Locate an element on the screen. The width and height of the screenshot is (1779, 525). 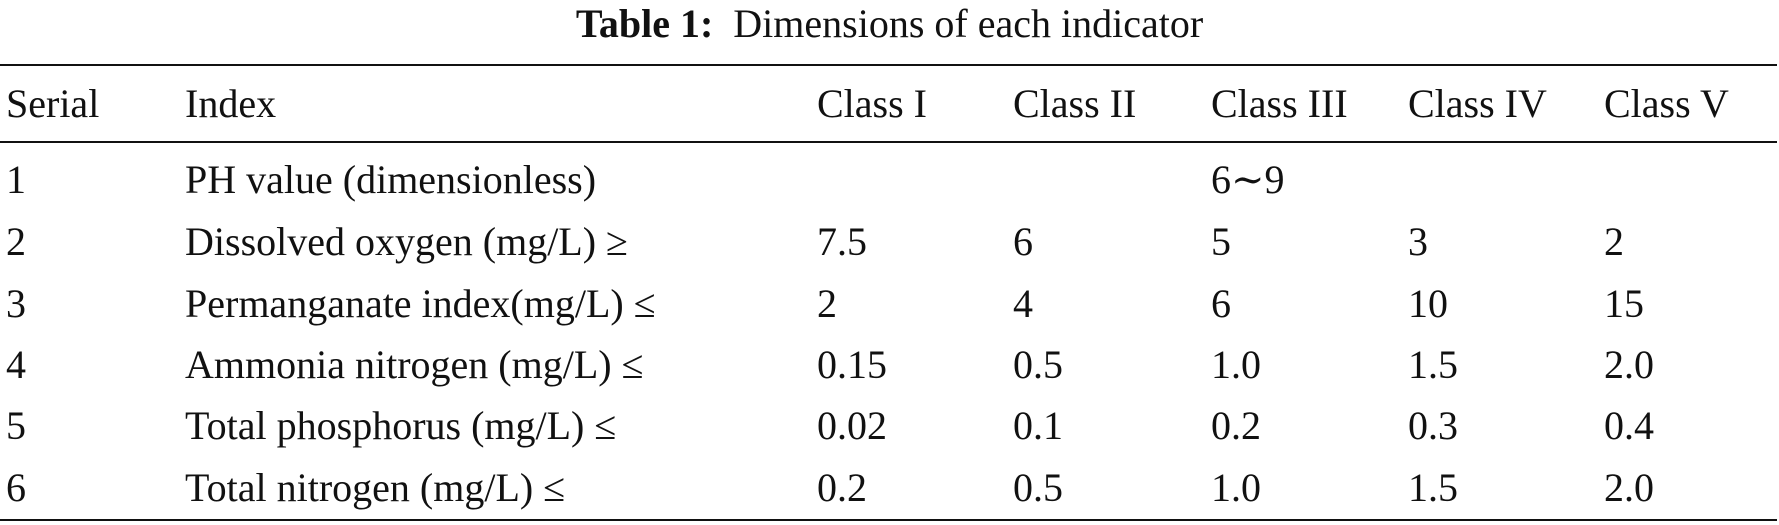
table-caption: Table 1: Dimensions of each indicator is located at coordinates (889, 24).